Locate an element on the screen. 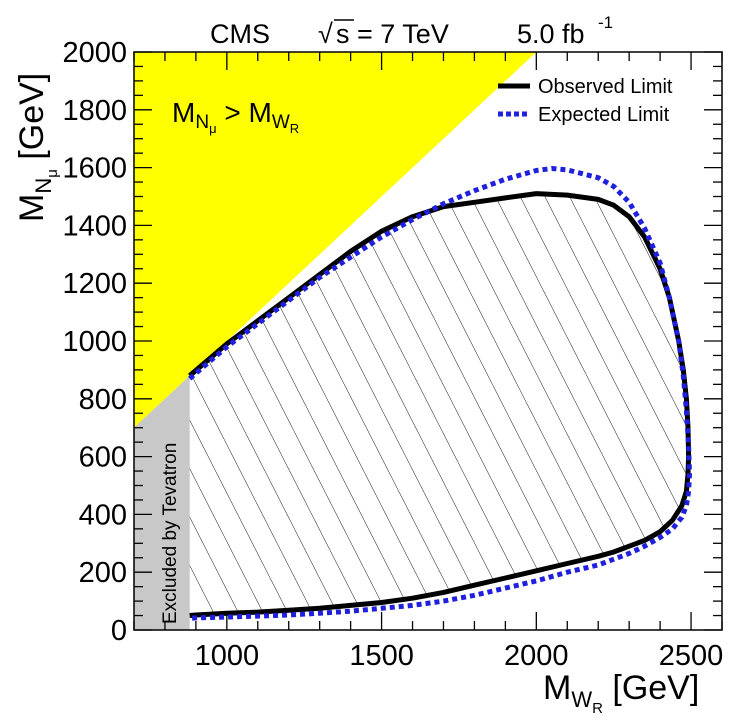 The image size is (747, 725). y-tick-label: 1800 is located at coordinates (94, 111).